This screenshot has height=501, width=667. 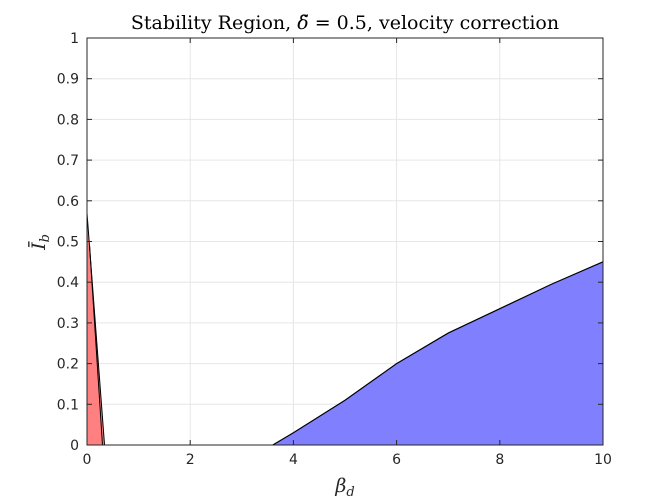 I want to click on y-tick-labels: 0 0.1 0.2 0.3 0.4 0.5 0.6 0.7 0.8 0.9 1, so click(x=68, y=242).